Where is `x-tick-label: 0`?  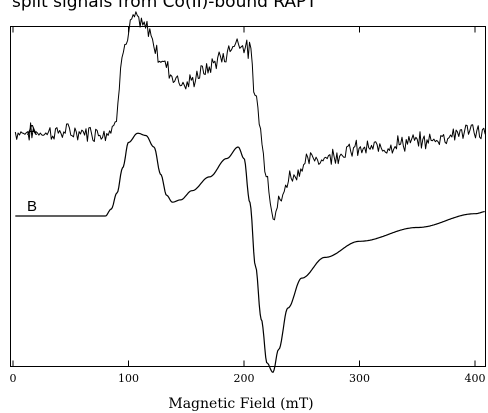 x-tick-label: 0 is located at coordinates (13, 378).